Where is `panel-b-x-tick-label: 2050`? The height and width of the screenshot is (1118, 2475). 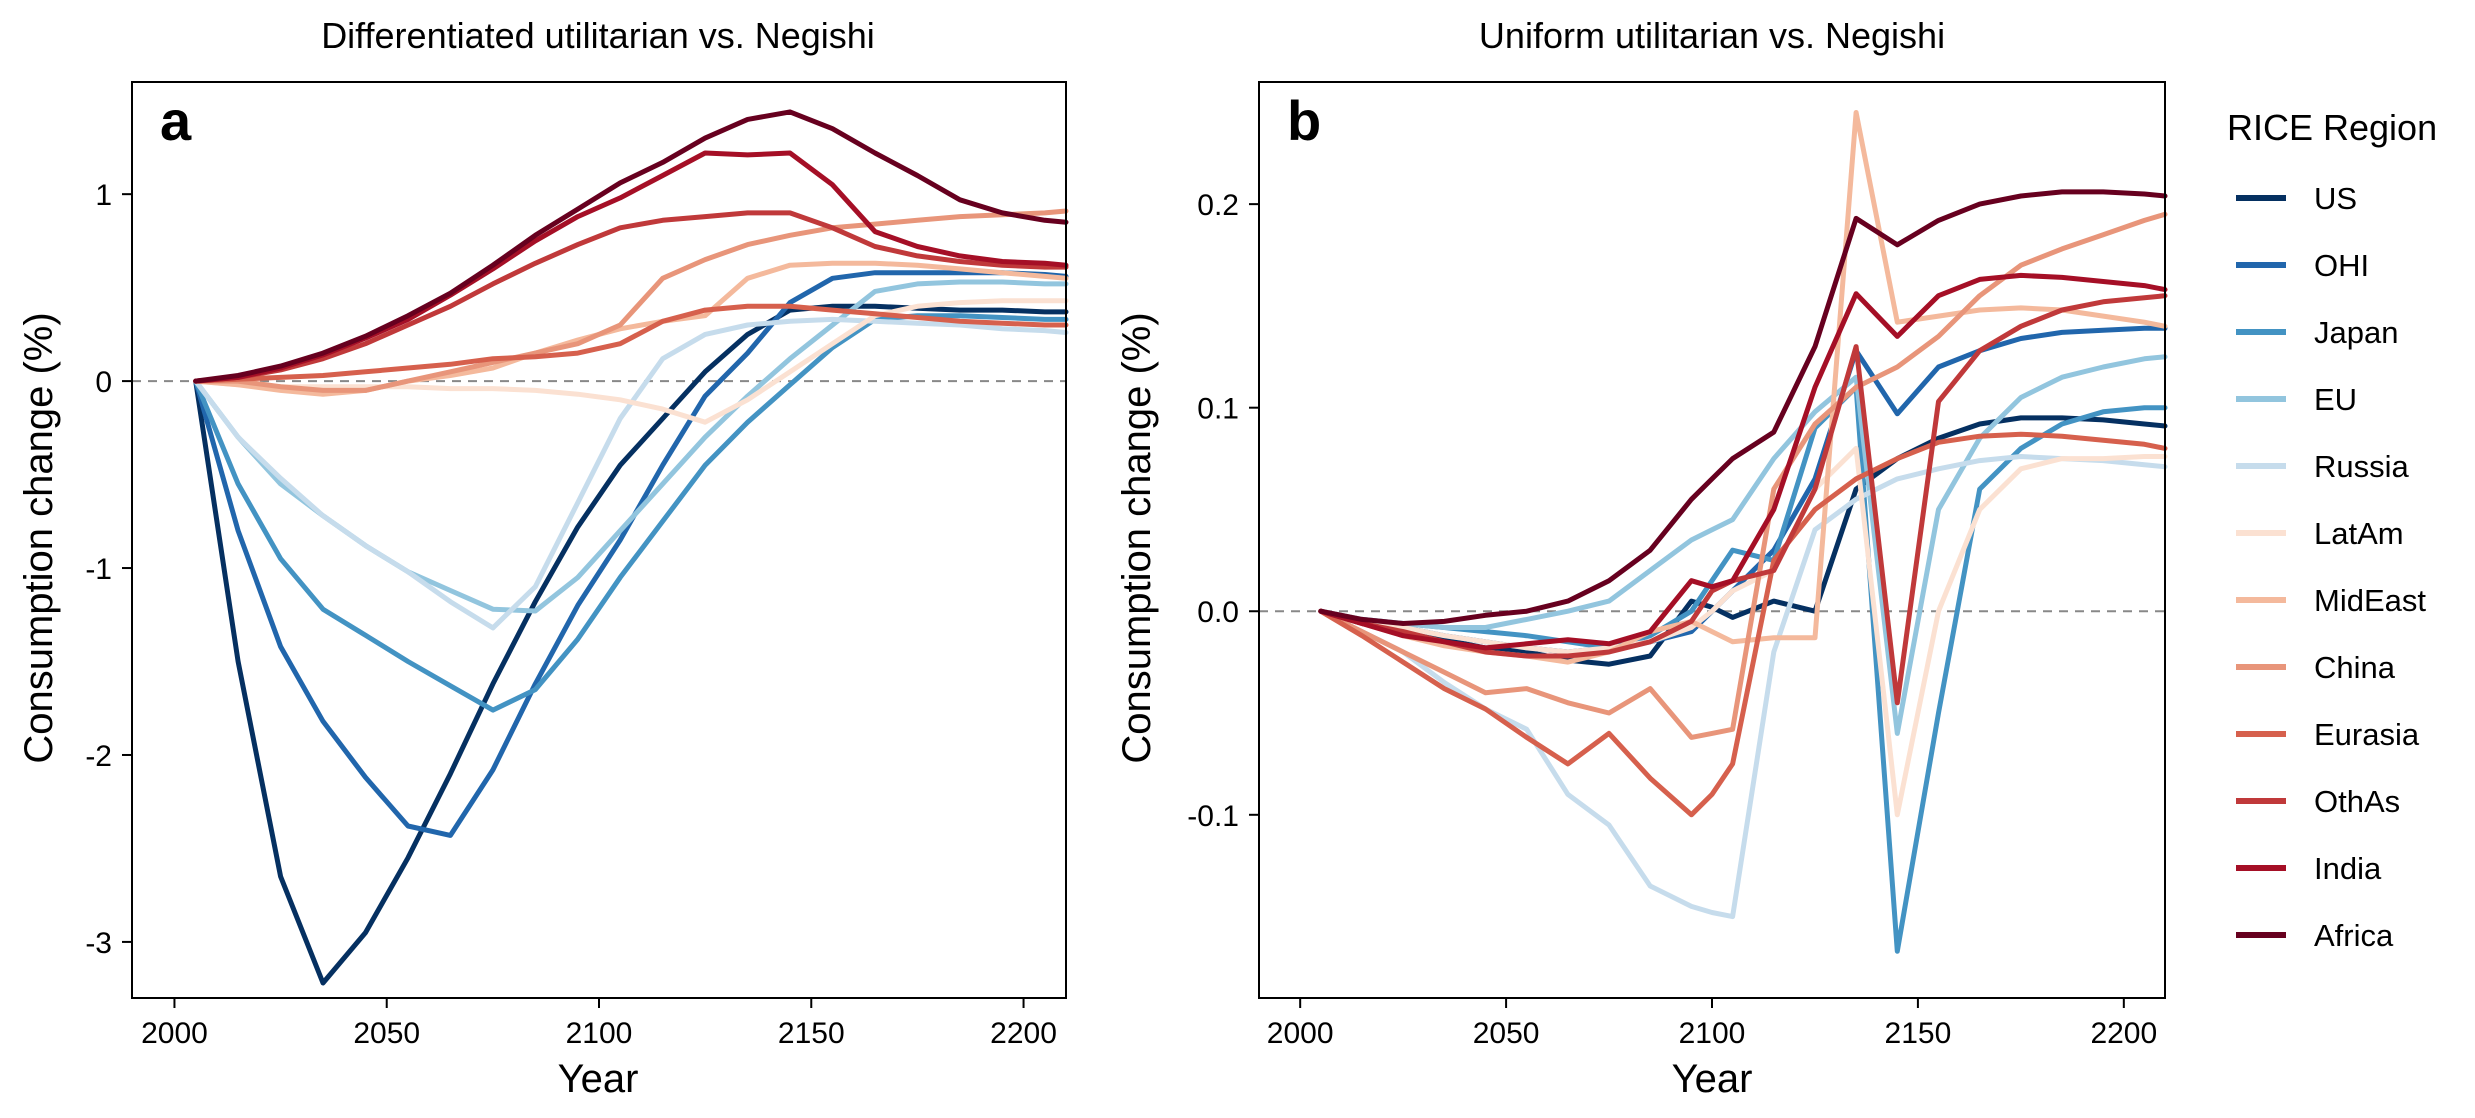 panel-b-x-tick-label: 2050 is located at coordinates (1506, 1033).